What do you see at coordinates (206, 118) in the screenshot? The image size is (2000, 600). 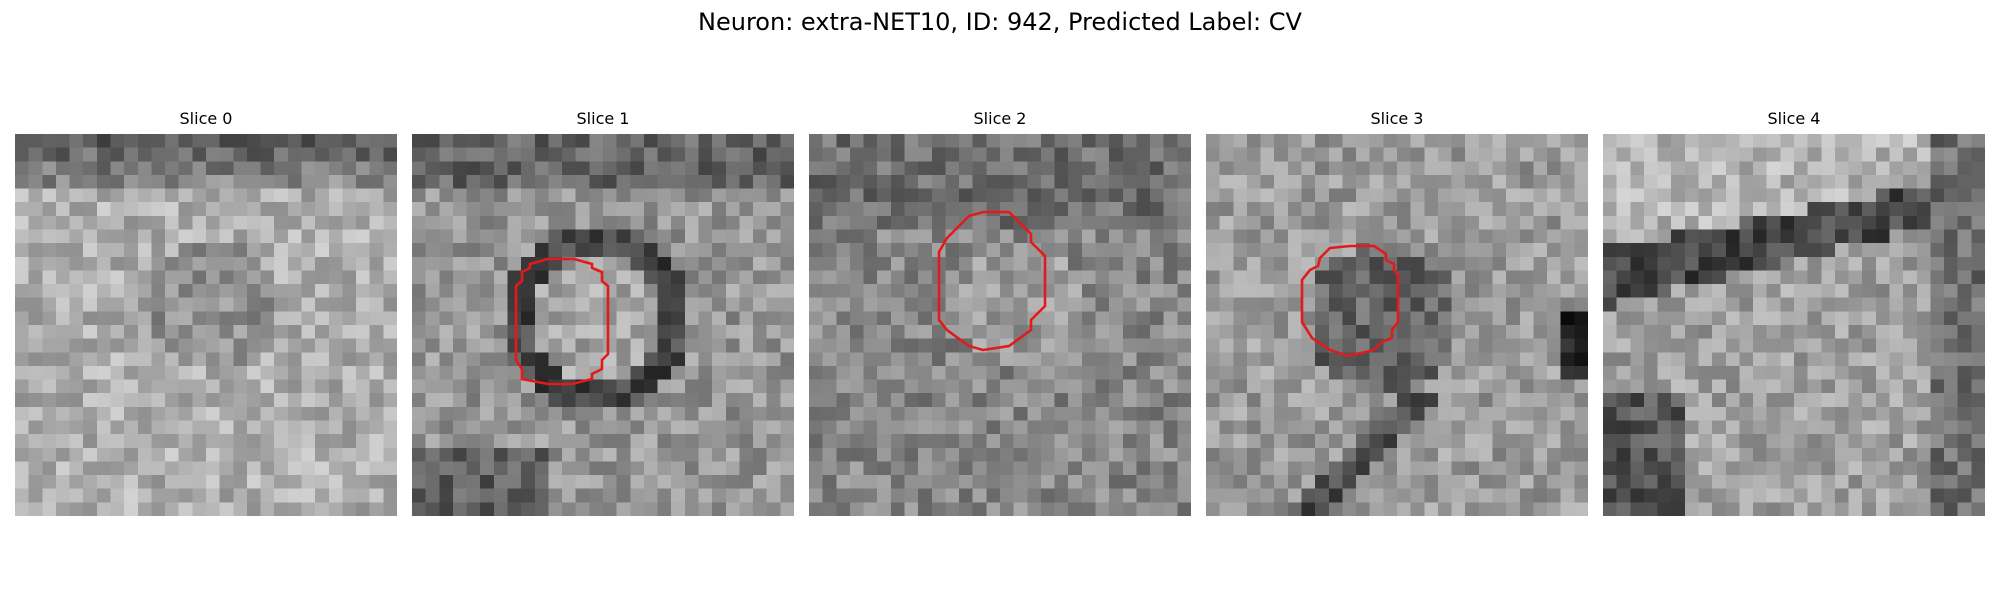 I see `slice-title: Slice 0` at bounding box center [206, 118].